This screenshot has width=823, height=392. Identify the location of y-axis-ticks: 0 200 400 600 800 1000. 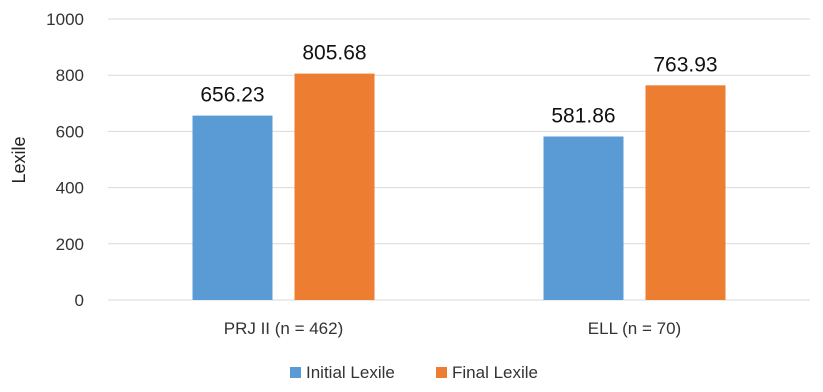
(65, 160).